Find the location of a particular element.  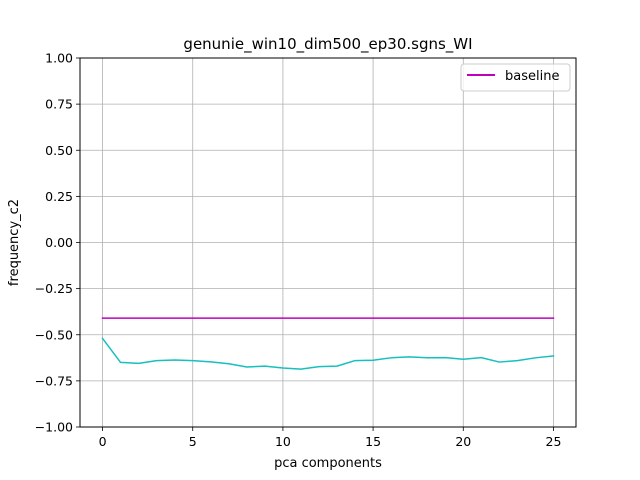

legend: baseline is located at coordinates (515, 77).